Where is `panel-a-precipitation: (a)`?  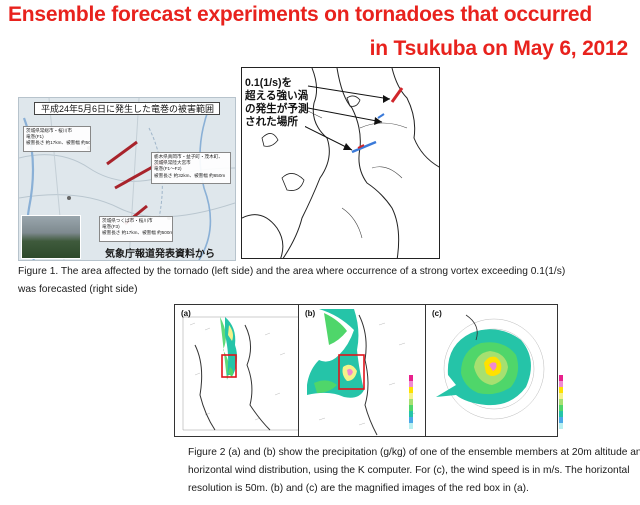
panel-a-precipitation: (a) is located at coordinates (240, 370).